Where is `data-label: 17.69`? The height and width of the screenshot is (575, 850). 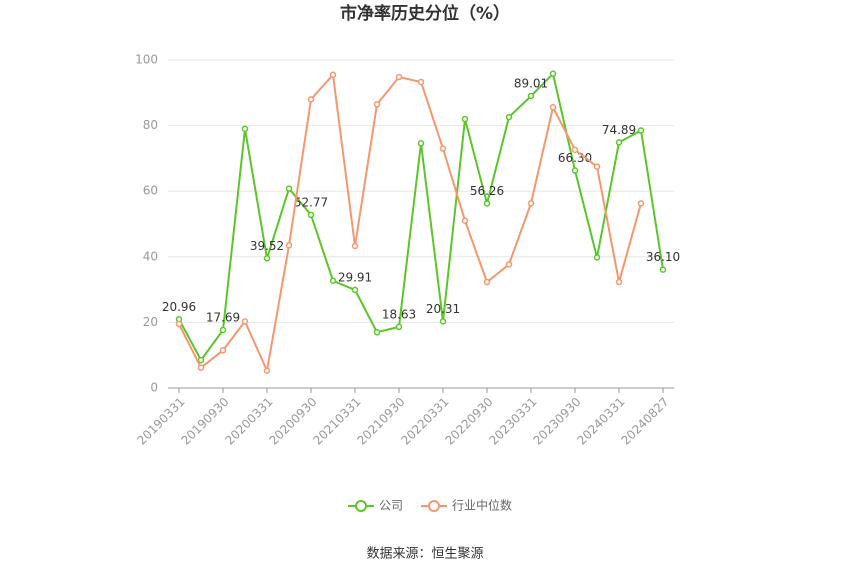
data-label: 17.69 is located at coordinates (223, 317).